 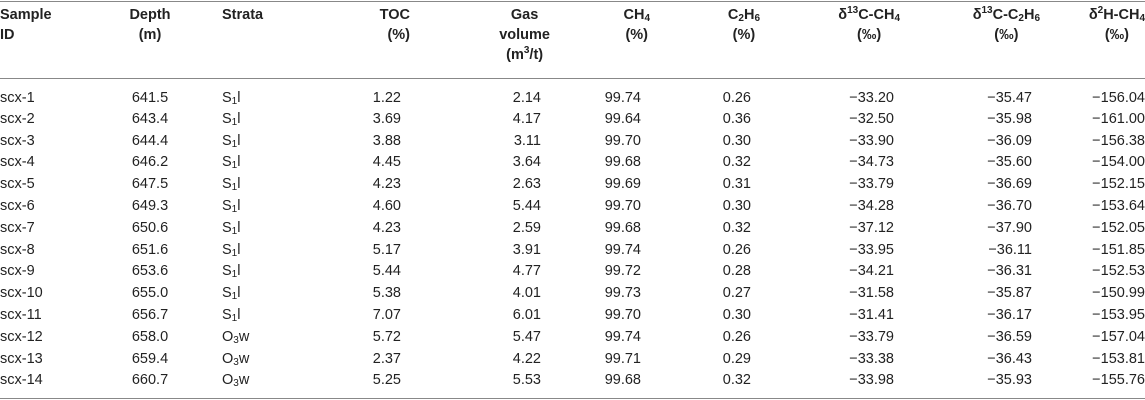 What do you see at coordinates (1006, 24) in the screenshot?
I see `header-d13c-c2h6: δ13C-C2H6 (‰)` at bounding box center [1006, 24].